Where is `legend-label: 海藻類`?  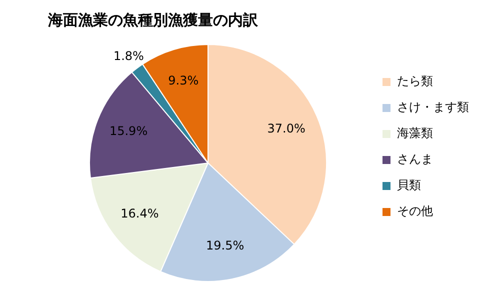 legend-label: 海藻類 is located at coordinates (415, 133).